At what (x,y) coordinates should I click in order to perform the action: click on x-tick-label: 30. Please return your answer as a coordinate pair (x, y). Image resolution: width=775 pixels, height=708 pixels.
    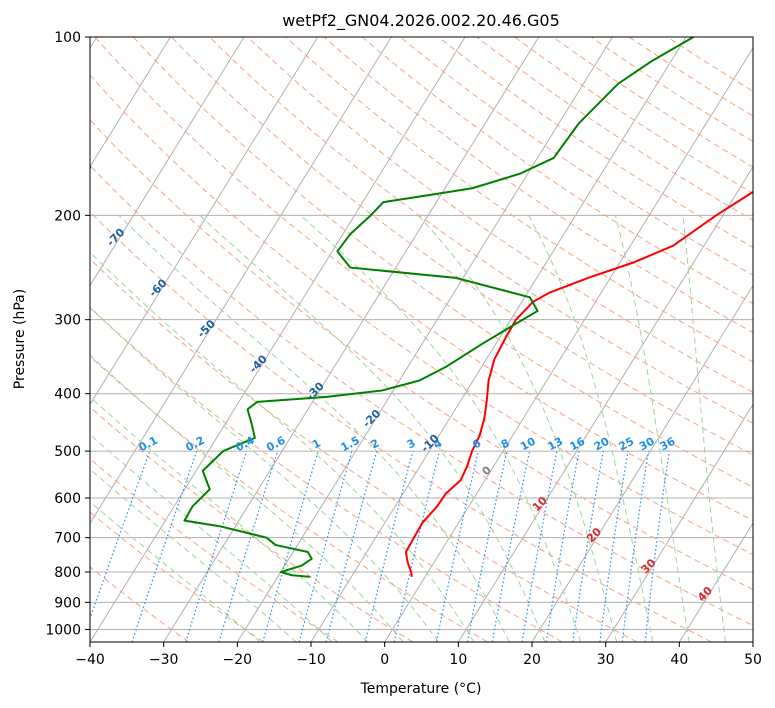
    Looking at the image, I should click on (606, 660).